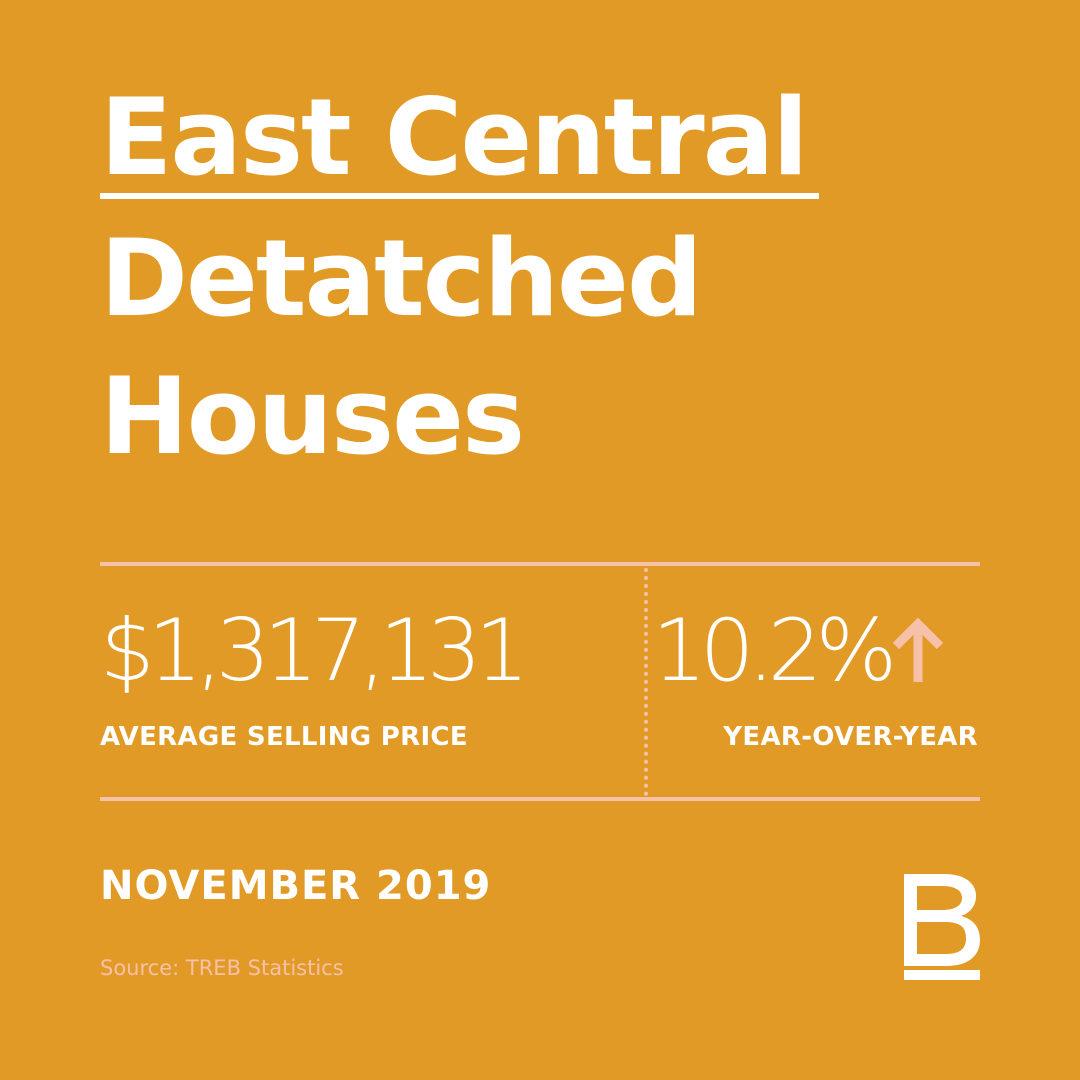  What do you see at coordinates (918, 649) in the screenshot?
I see `arrow-up-icon` at bounding box center [918, 649].